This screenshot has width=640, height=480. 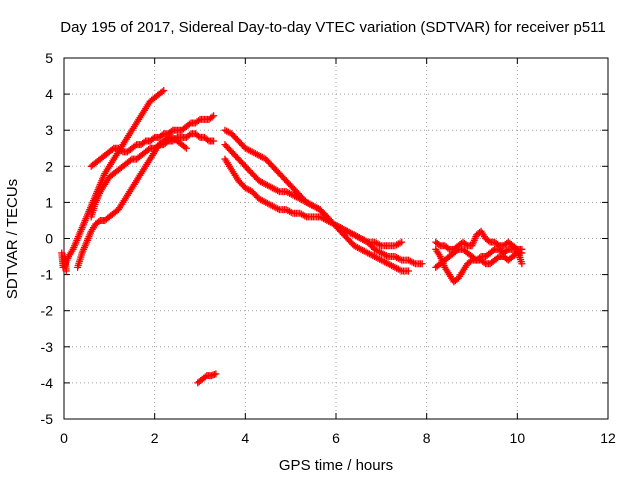 What do you see at coordinates (336, 465) in the screenshot?
I see `x-axis-label: GPS time / hours` at bounding box center [336, 465].